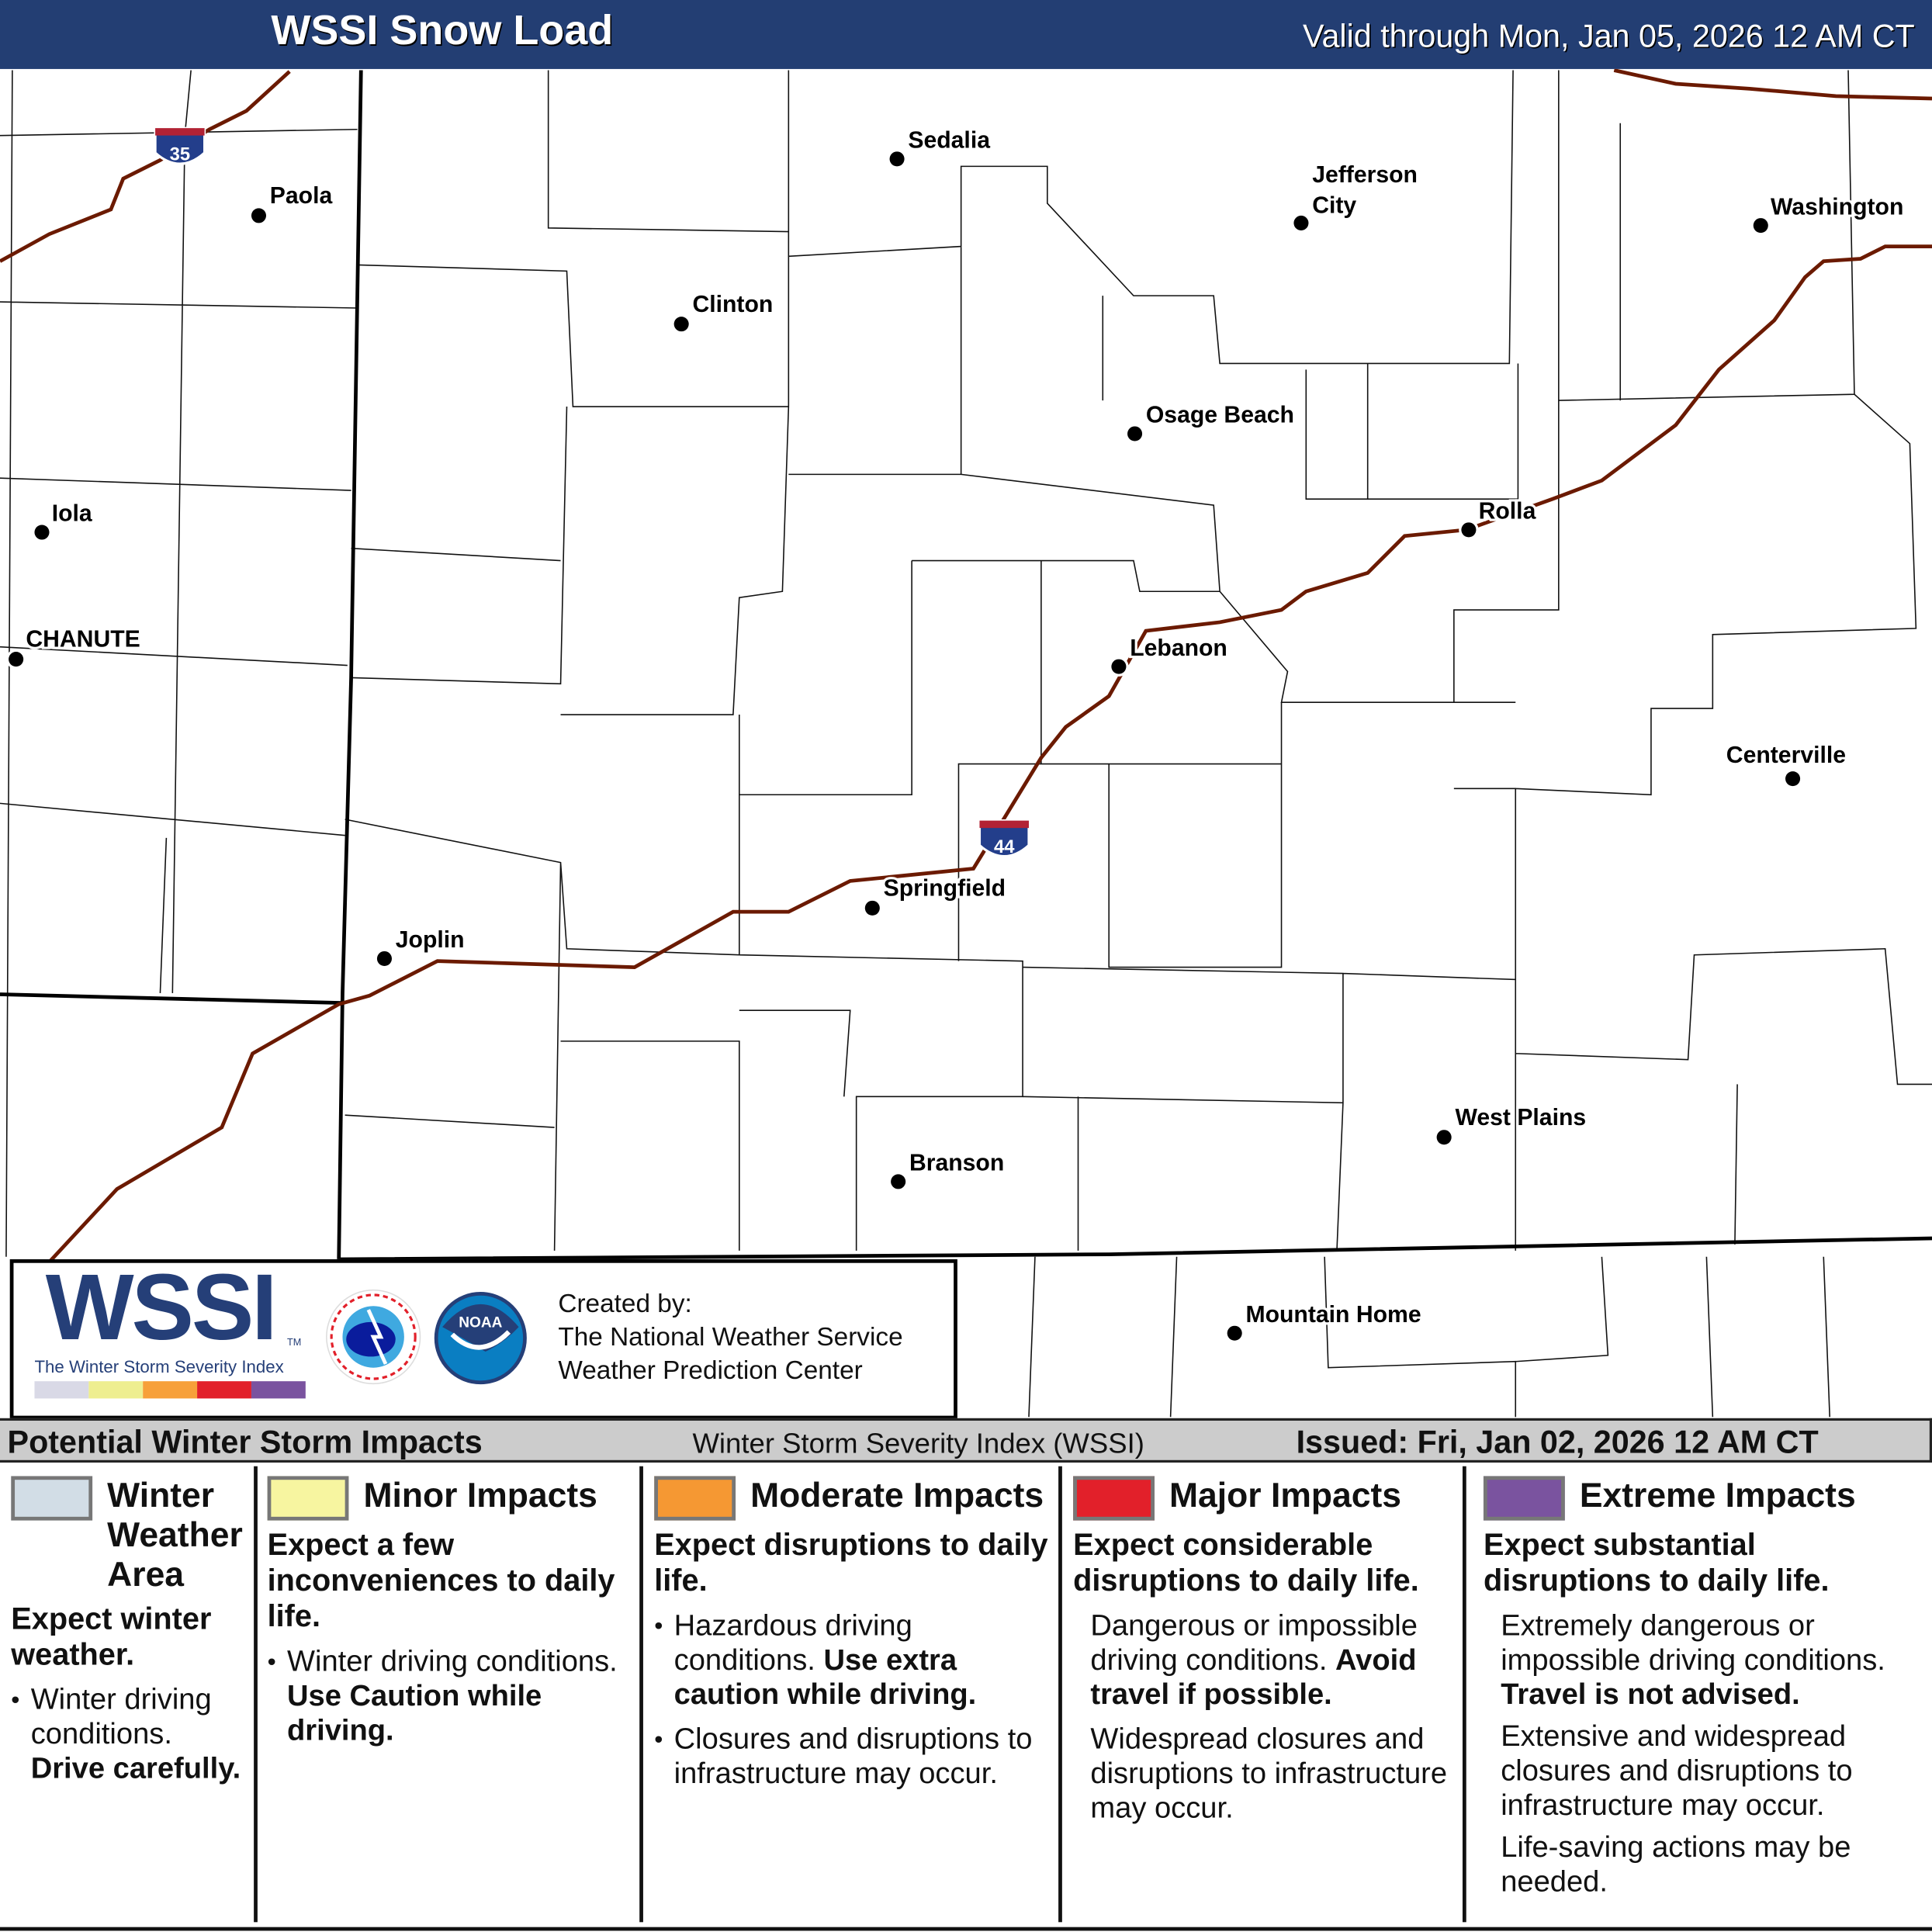 The height and width of the screenshot is (1932, 1932). I want to click on noaa-logo-text: NOAA, so click(480, 1322).